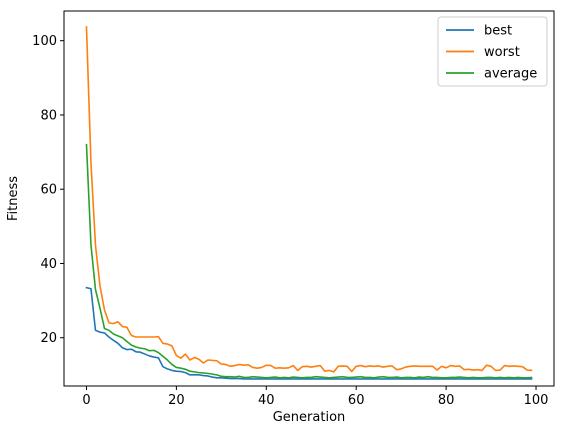  I want to click on x-tick-label: 40, so click(266, 400).